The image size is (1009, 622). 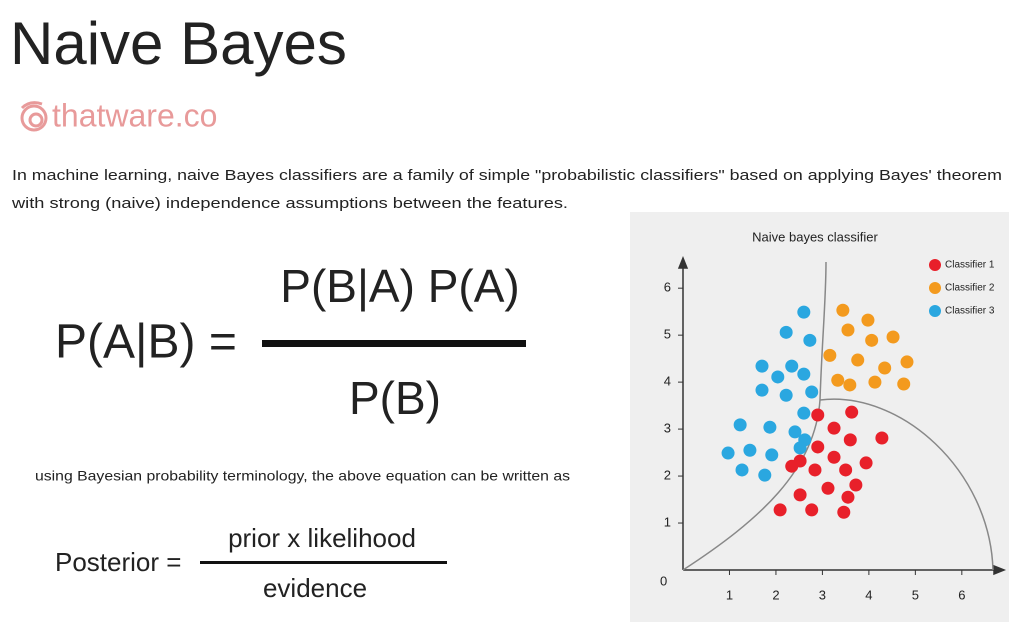 I want to click on formula-denominator: P(B), so click(x=395, y=398).